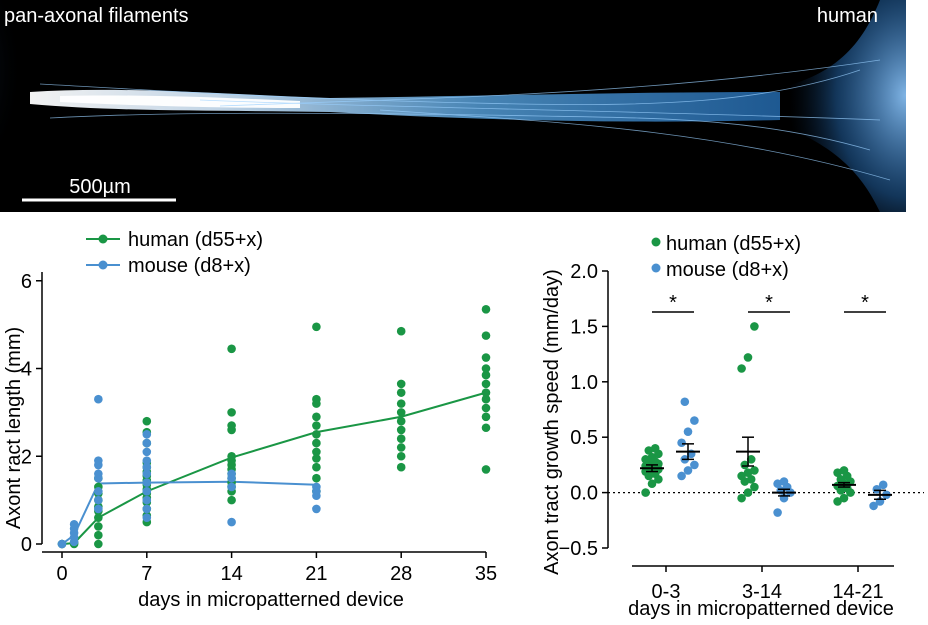  I want to click on left-x-tick-label: 0, so click(61, 574).